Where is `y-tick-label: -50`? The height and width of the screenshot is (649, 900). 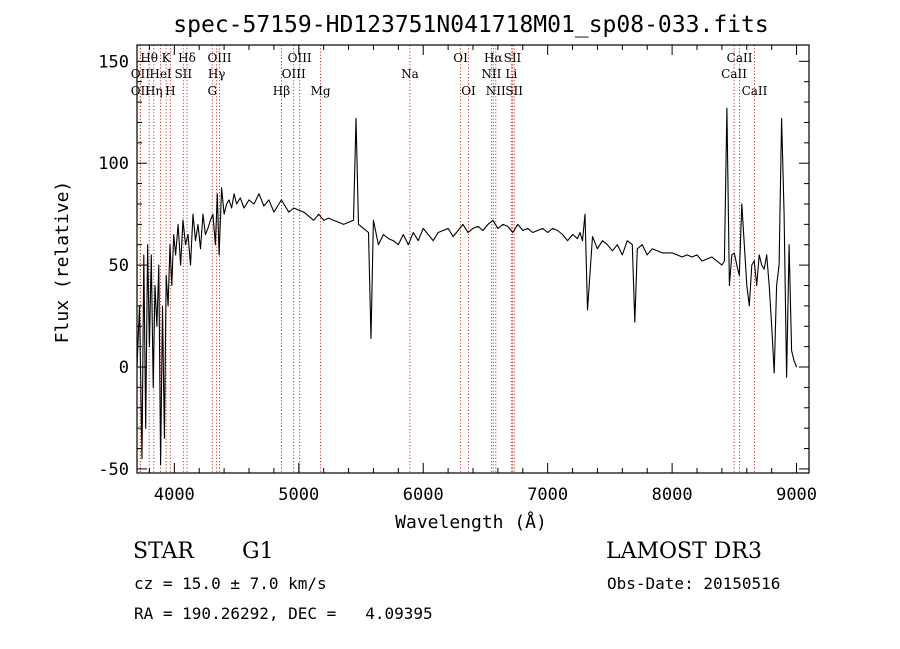
y-tick-label: -50 is located at coordinates (113, 470).